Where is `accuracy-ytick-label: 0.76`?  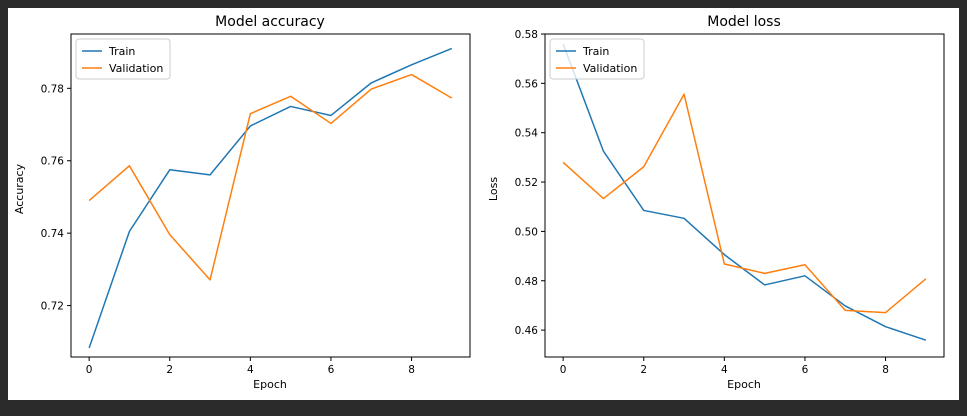
accuracy-ytick-label: 0.76 is located at coordinates (53, 162).